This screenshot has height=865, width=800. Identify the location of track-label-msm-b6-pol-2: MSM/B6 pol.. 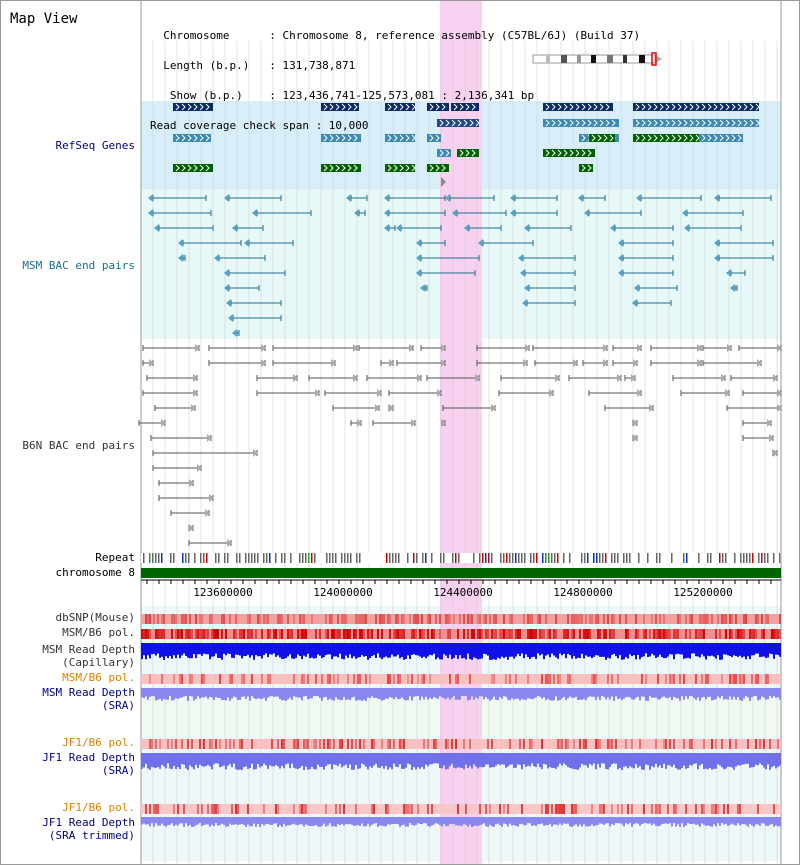
(98, 677).